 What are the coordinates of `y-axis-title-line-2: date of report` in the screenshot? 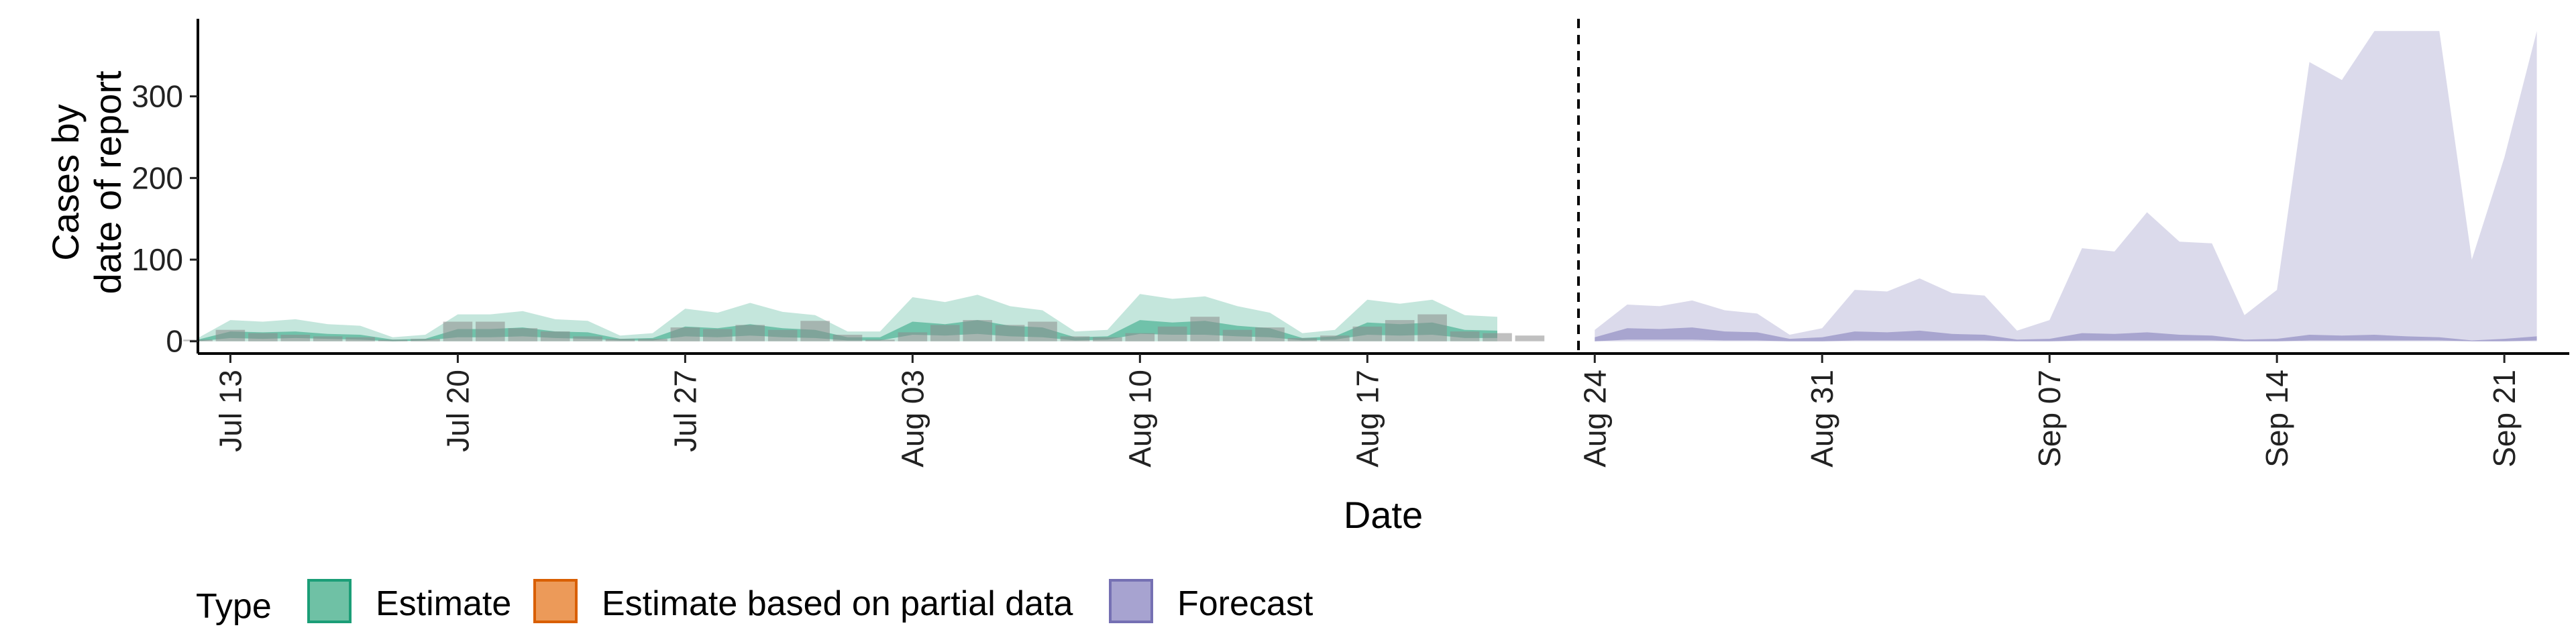 It's located at (108, 182).